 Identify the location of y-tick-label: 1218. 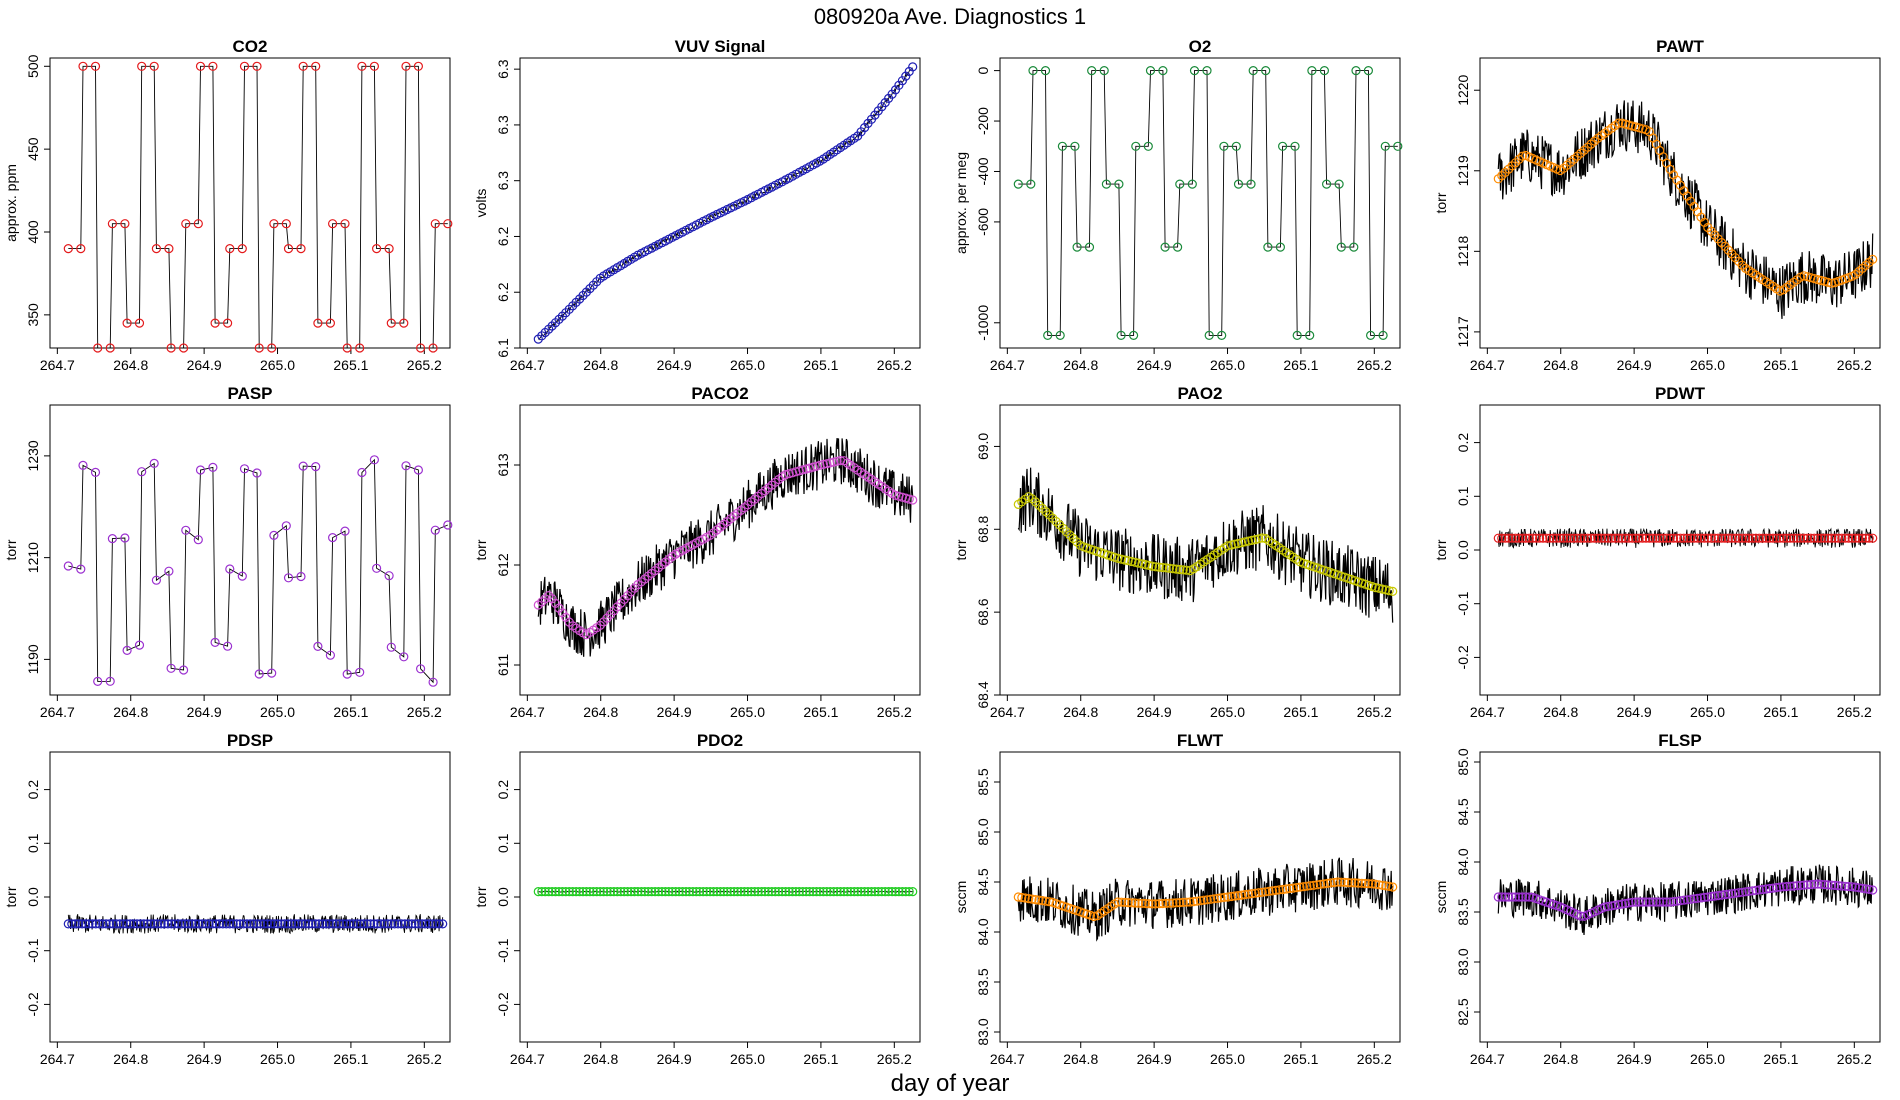
(1463, 251).